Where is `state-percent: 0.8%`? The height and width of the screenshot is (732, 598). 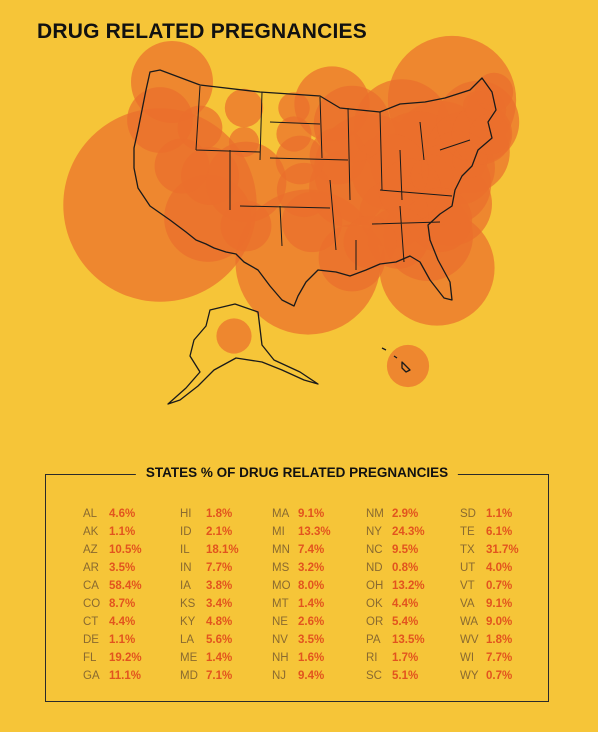
state-percent: 0.8% is located at coordinates (405, 568).